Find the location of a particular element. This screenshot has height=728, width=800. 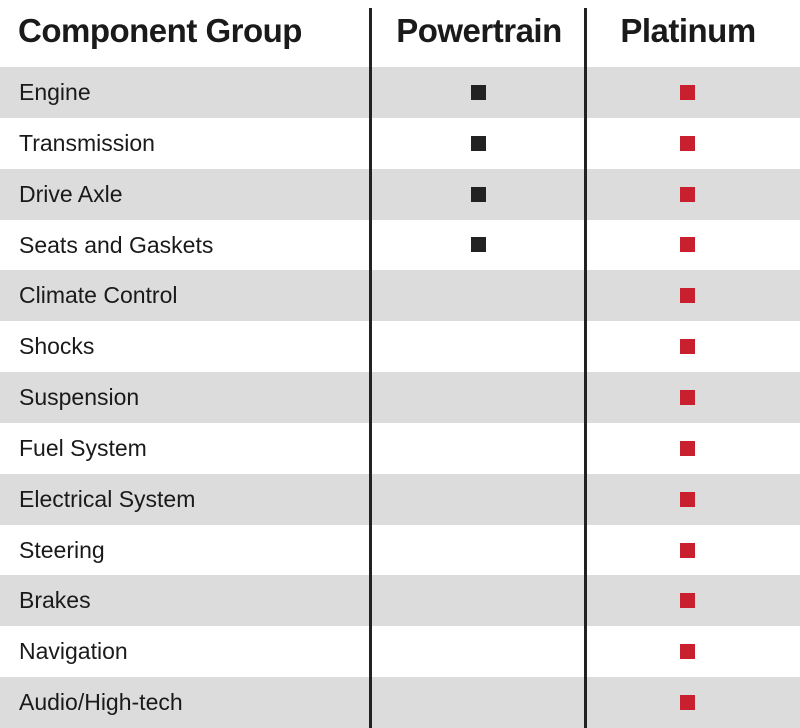

component-name: Suspension is located at coordinates (79, 397).